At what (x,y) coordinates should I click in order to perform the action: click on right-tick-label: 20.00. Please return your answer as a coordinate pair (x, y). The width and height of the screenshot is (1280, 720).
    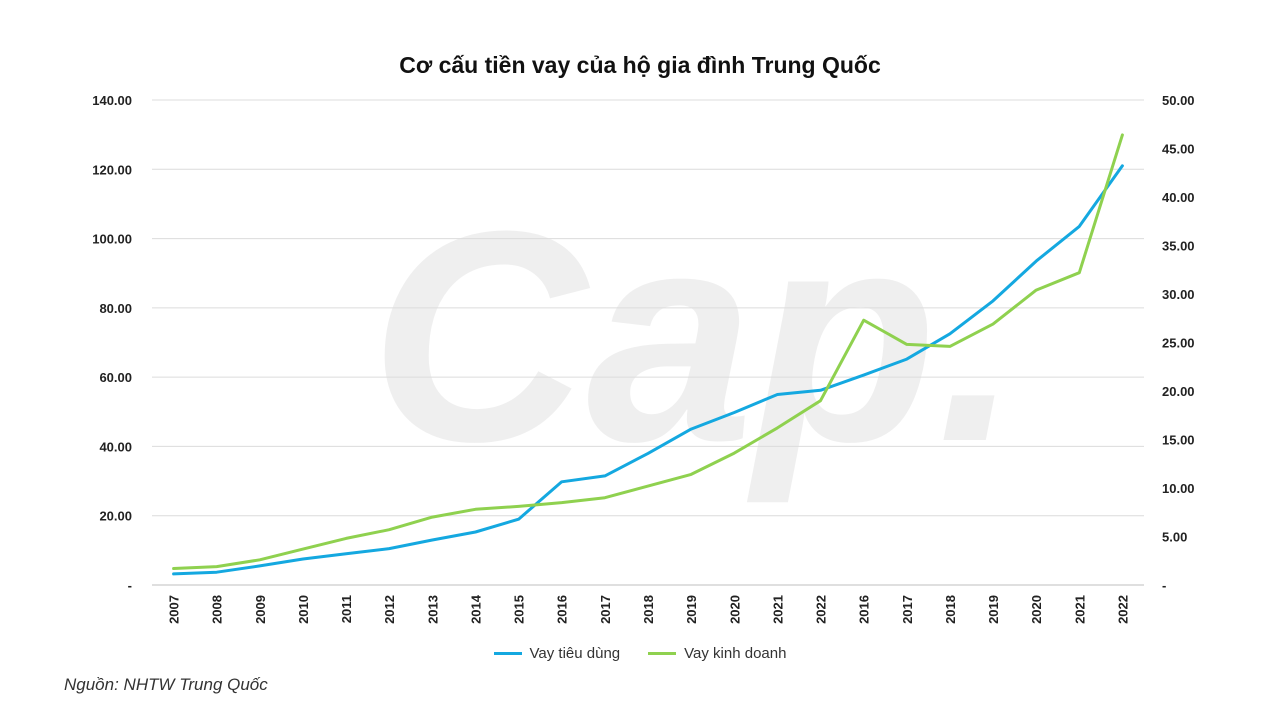
    Looking at the image, I should click on (1178, 391).